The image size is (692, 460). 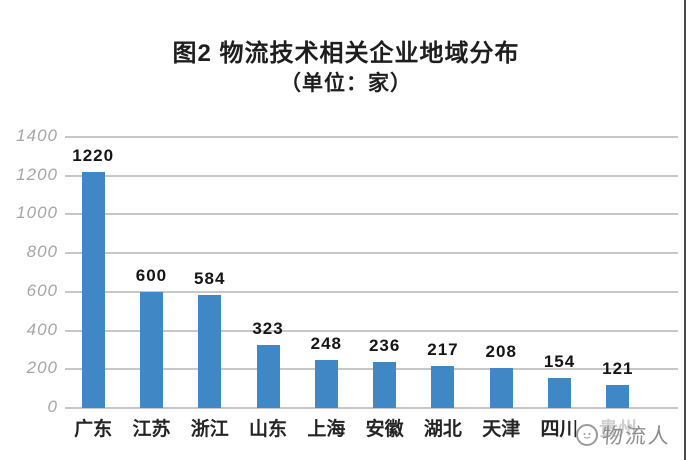 I want to click on x-tick-label: 上海, so click(x=326, y=429).